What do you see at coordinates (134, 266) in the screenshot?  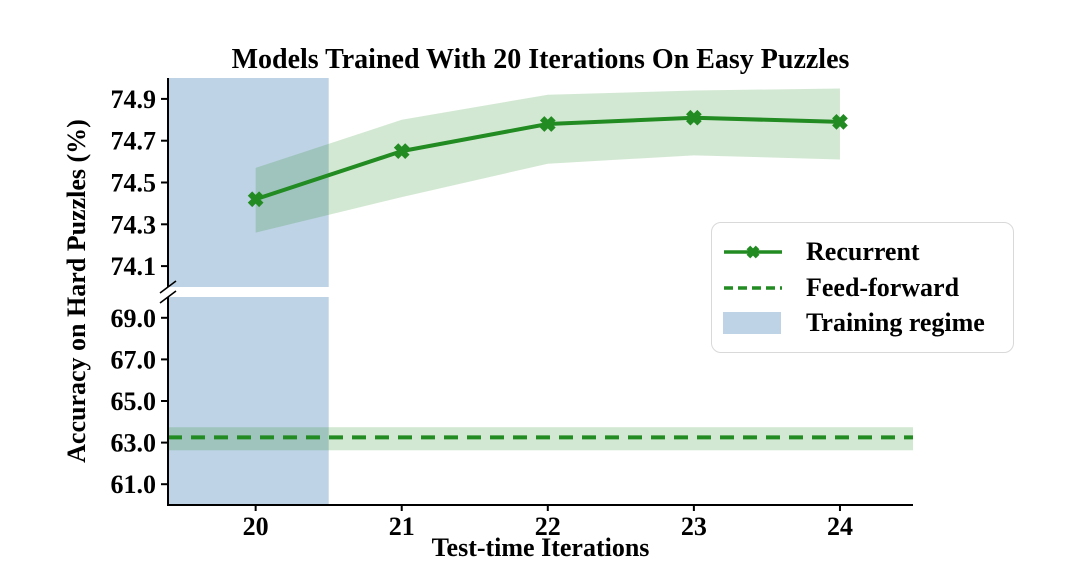 I see `y-tick-label: 74.1` at bounding box center [134, 266].